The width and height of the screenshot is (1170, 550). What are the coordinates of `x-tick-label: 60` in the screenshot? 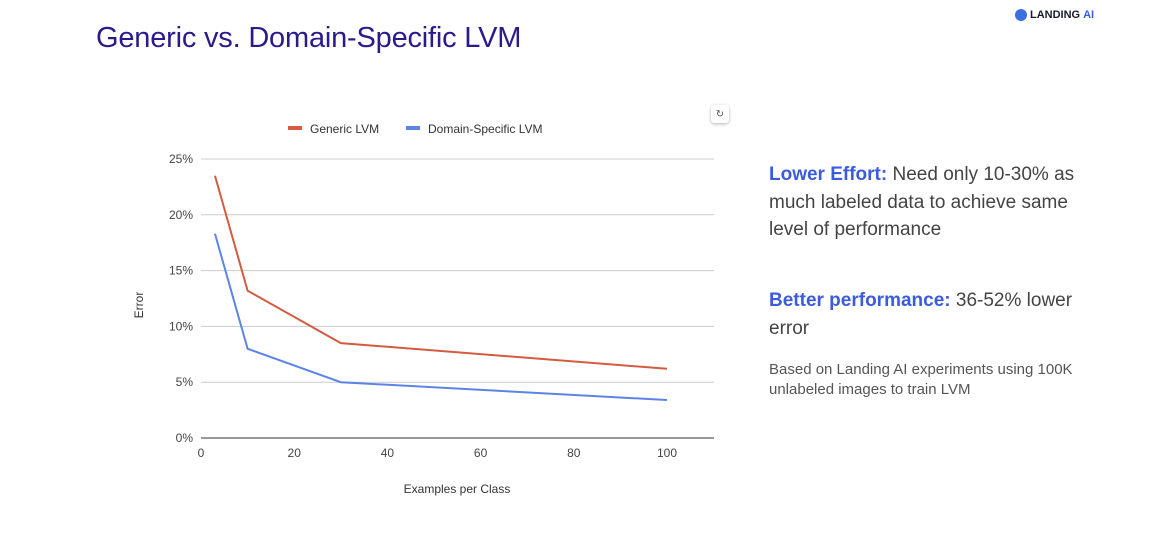 It's located at (481, 453).